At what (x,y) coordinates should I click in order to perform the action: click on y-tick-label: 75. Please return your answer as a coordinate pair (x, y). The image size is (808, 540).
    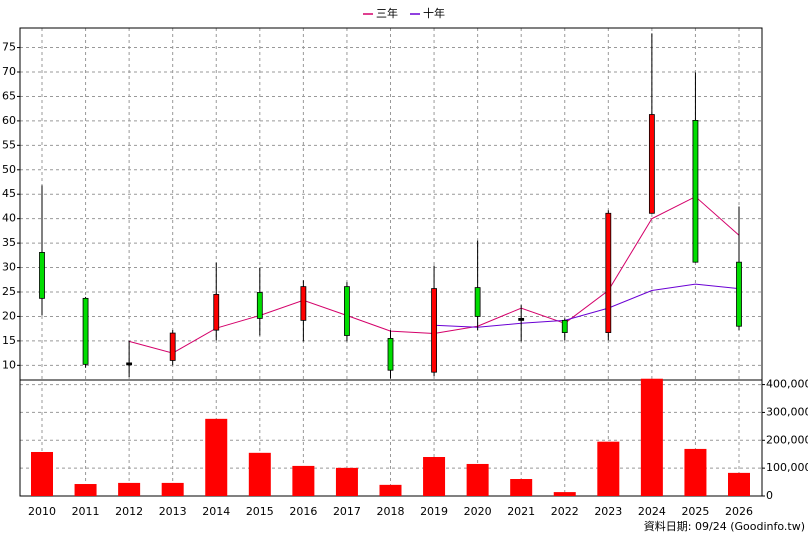
    Looking at the image, I should click on (9, 47).